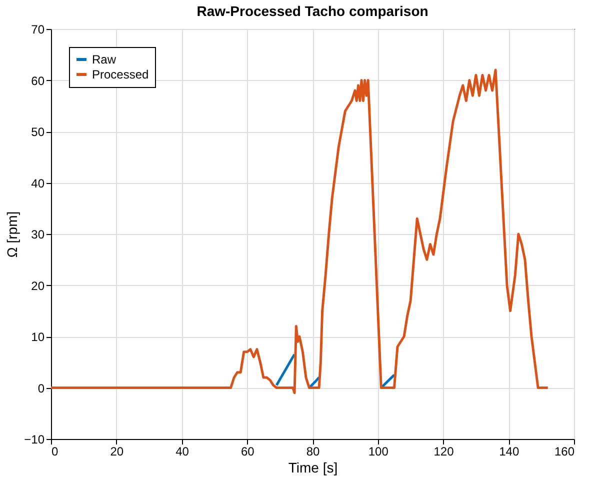  What do you see at coordinates (38, 81) in the screenshot?
I see `y-tick-label: 60` at bounding box center [38, 81].